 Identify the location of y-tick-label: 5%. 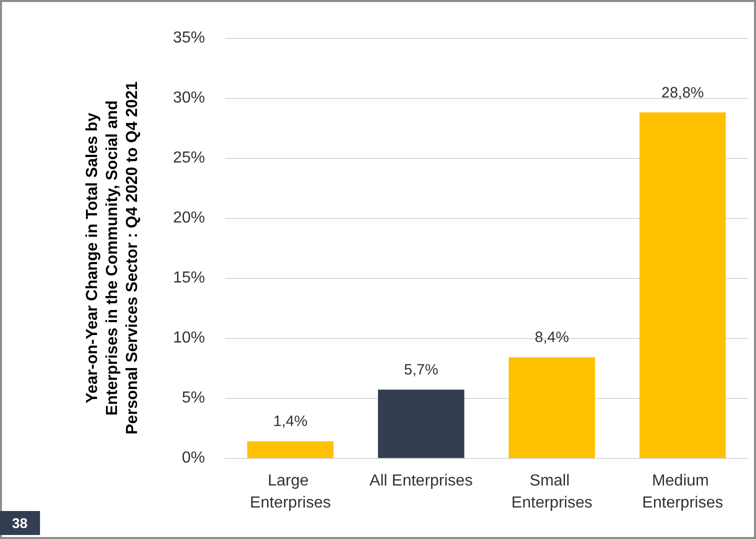
(193, 398).